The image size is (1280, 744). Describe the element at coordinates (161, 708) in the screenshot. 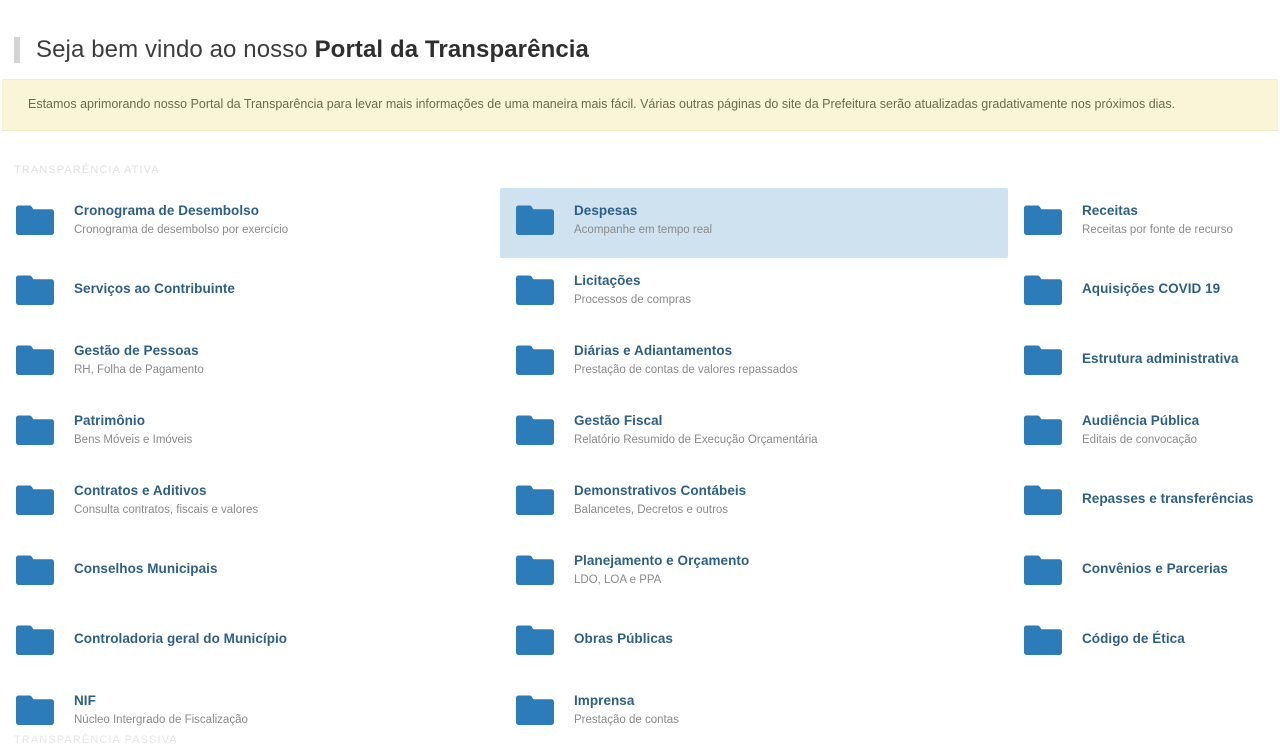

I see `link-text-block: NIF Núcleo Intergrado de Fiscalização` at that location.